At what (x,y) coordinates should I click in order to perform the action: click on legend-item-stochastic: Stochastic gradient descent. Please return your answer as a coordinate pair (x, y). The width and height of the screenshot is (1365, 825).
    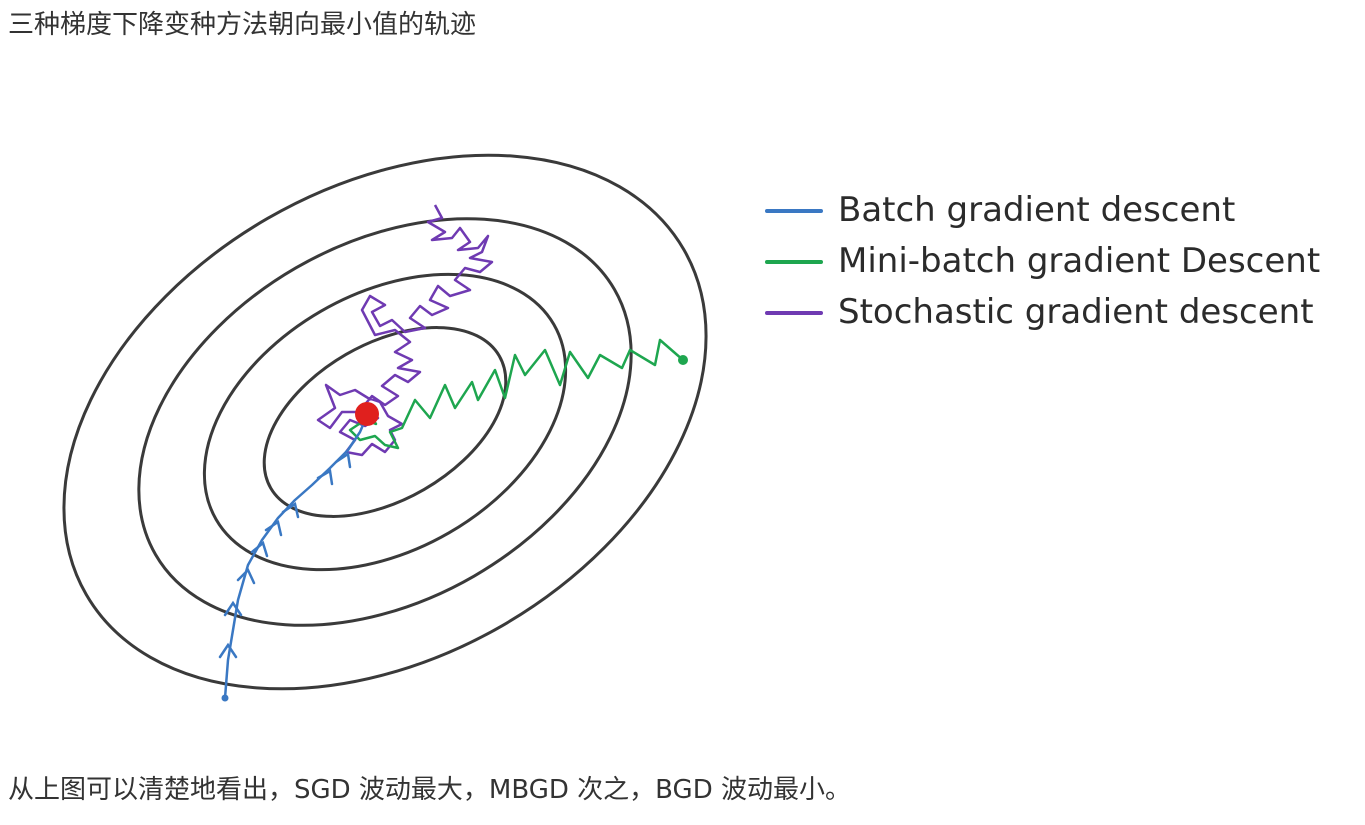
    Looking at the image, I should click on (1062, 312).